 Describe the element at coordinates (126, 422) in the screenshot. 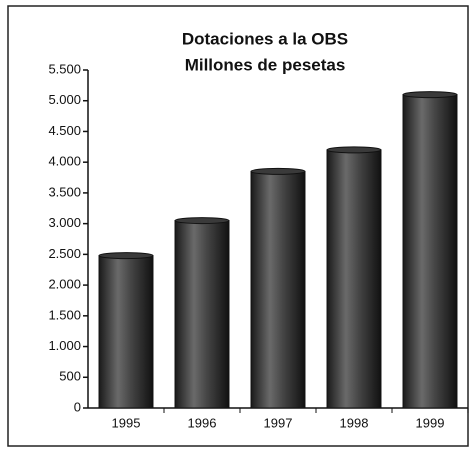

I see `x-tick-label: 1995` at that location.